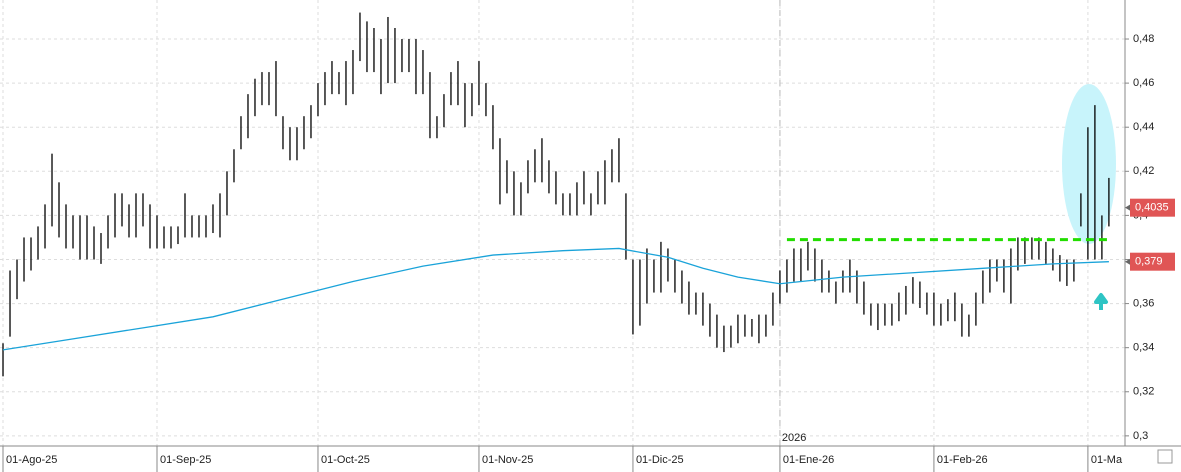  I want to click on y-tick-label: 0,3, so click(1140, 436).